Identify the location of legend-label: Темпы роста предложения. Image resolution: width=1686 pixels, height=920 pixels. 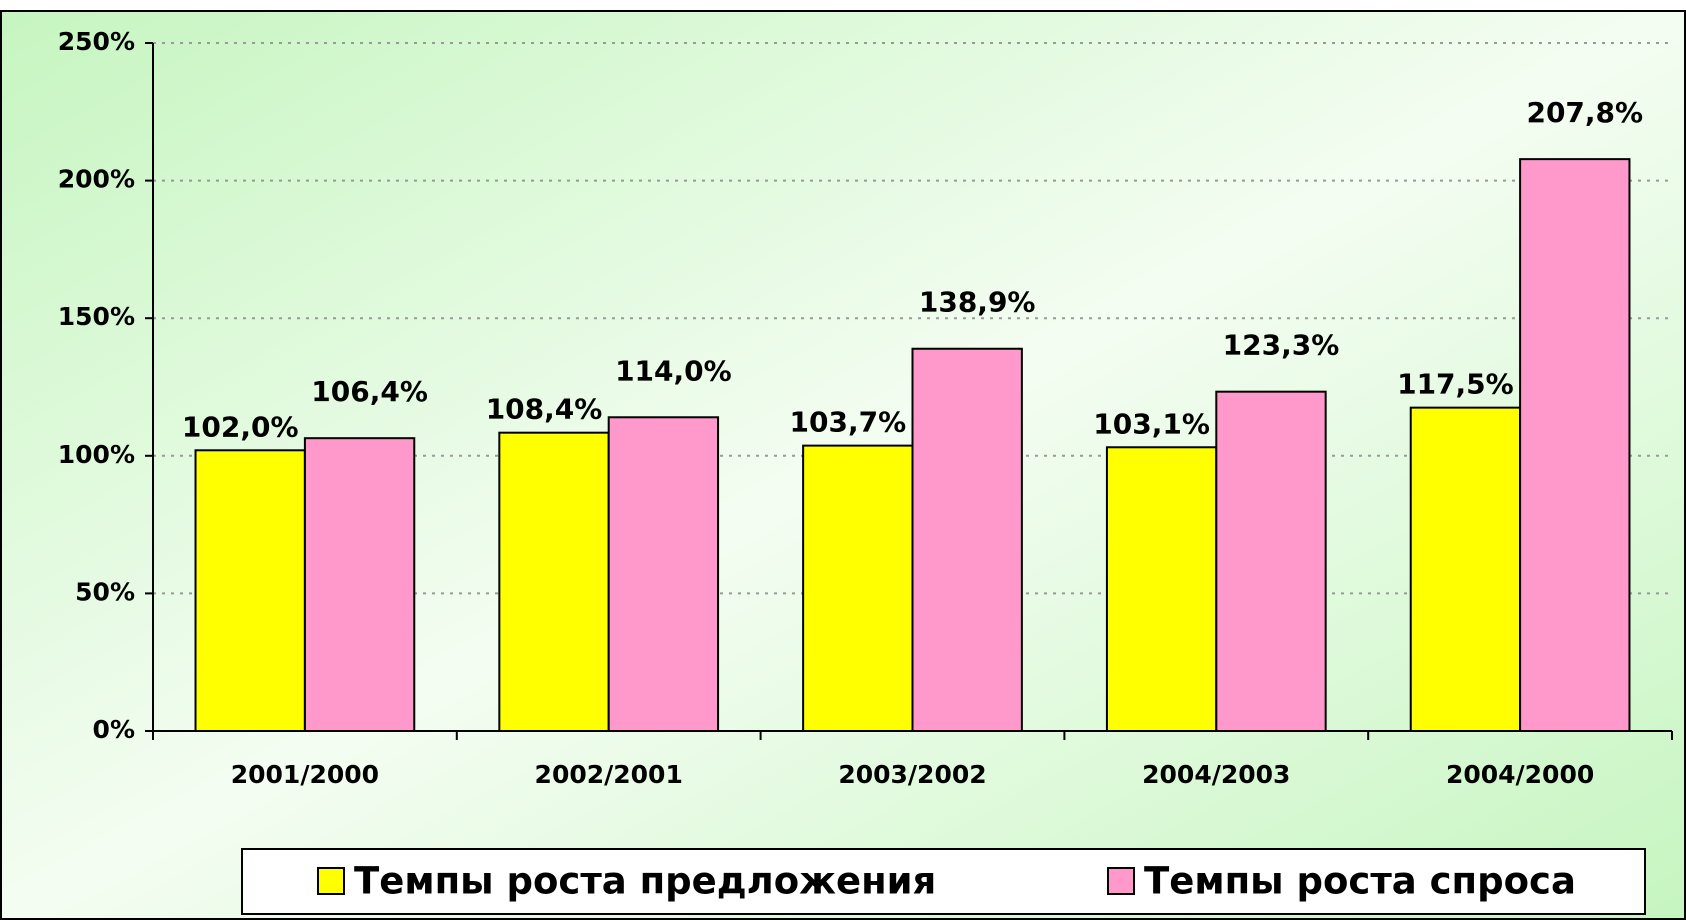
(645, 881).